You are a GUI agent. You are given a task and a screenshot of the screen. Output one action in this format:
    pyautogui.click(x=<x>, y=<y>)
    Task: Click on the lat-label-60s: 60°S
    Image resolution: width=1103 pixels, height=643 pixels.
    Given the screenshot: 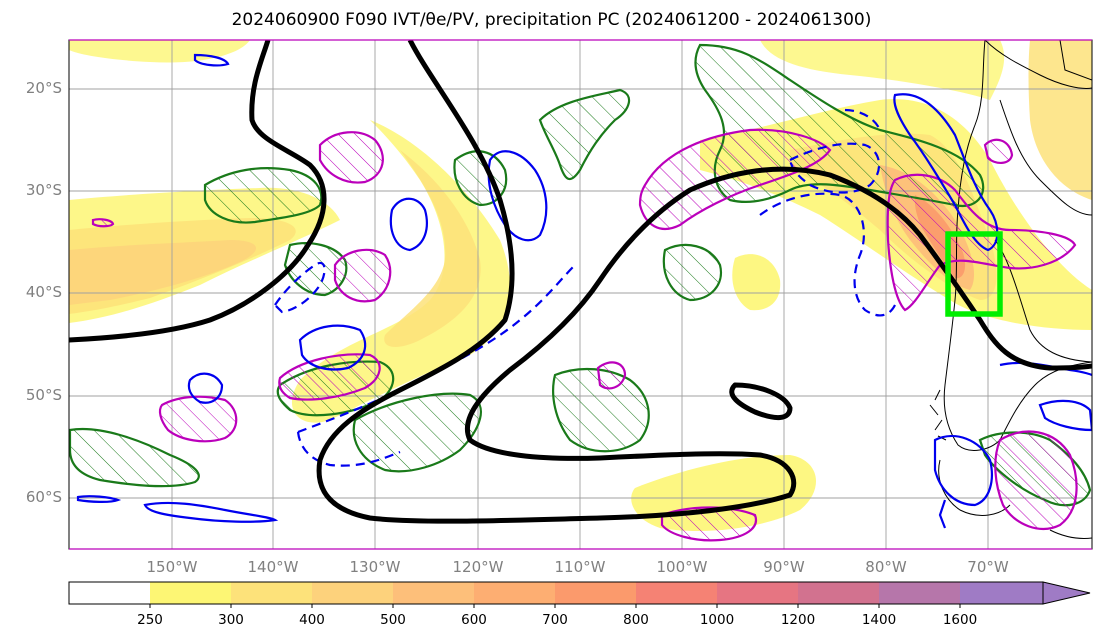 What is the action you would take?
    pyautogui.click(x=43, y=497)
    